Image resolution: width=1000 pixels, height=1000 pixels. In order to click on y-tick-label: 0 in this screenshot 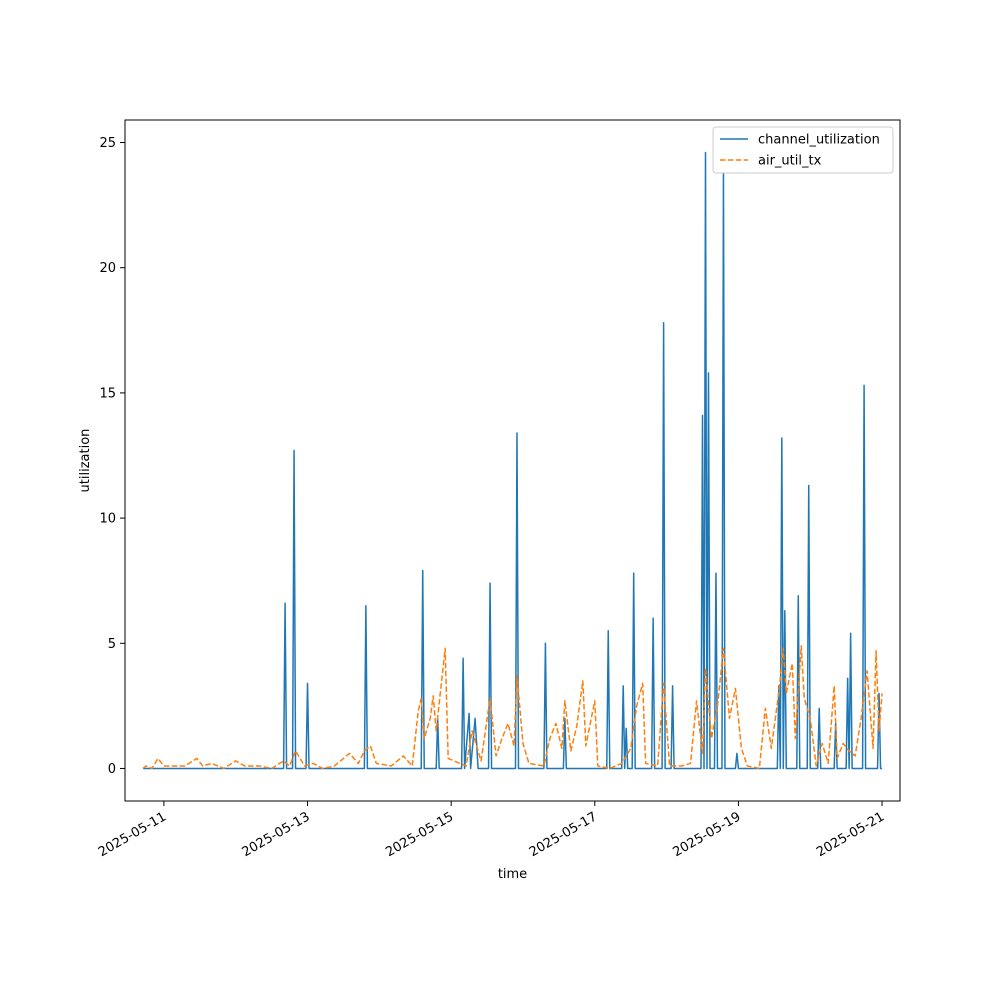, I will do `click(112, 769)`.